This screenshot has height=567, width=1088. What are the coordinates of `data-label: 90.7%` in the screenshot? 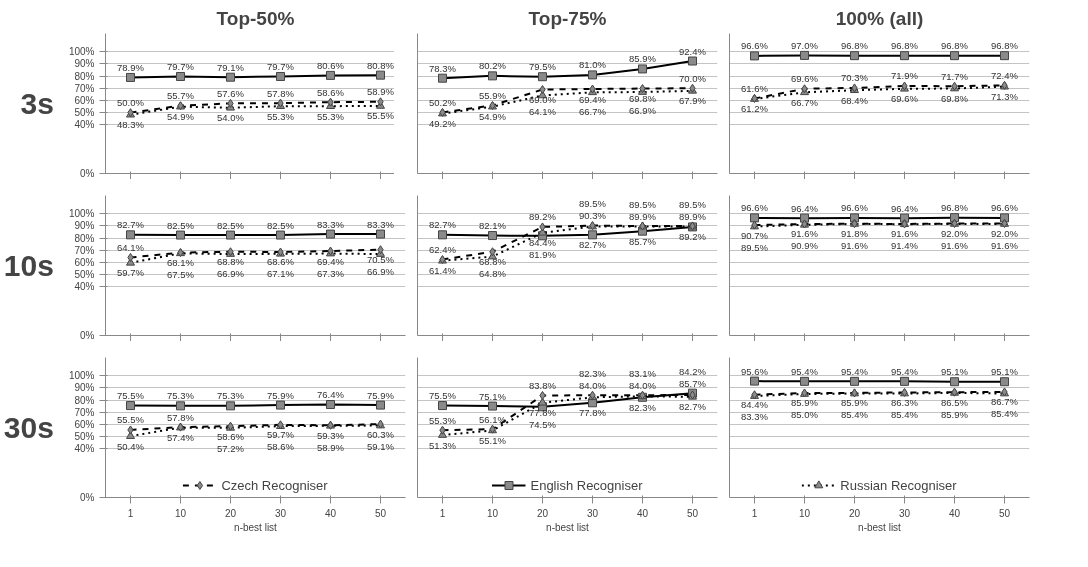 It's located at (755, 235).